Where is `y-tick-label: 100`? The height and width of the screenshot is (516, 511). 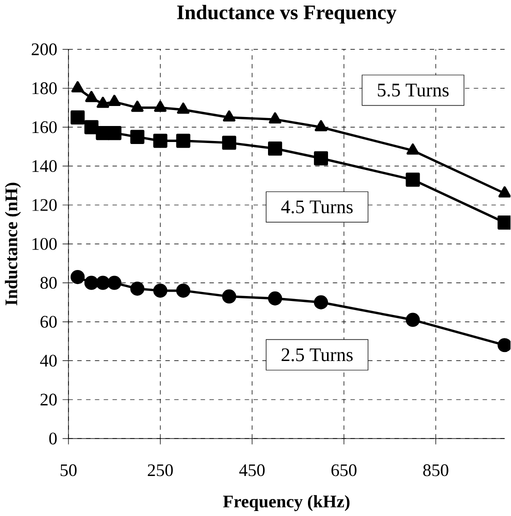 y-tick-label: 100 is located at coordinates (44, 244).